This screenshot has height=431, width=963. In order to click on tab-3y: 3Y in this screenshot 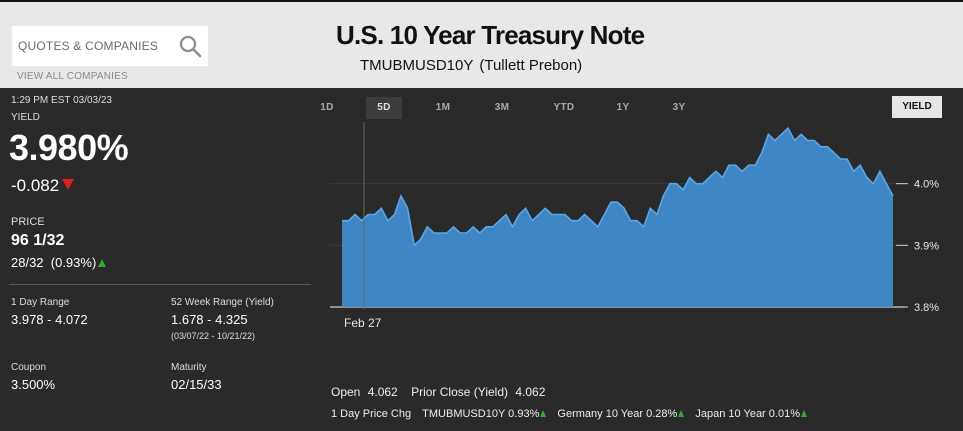, I will do `click(679, 107)`.